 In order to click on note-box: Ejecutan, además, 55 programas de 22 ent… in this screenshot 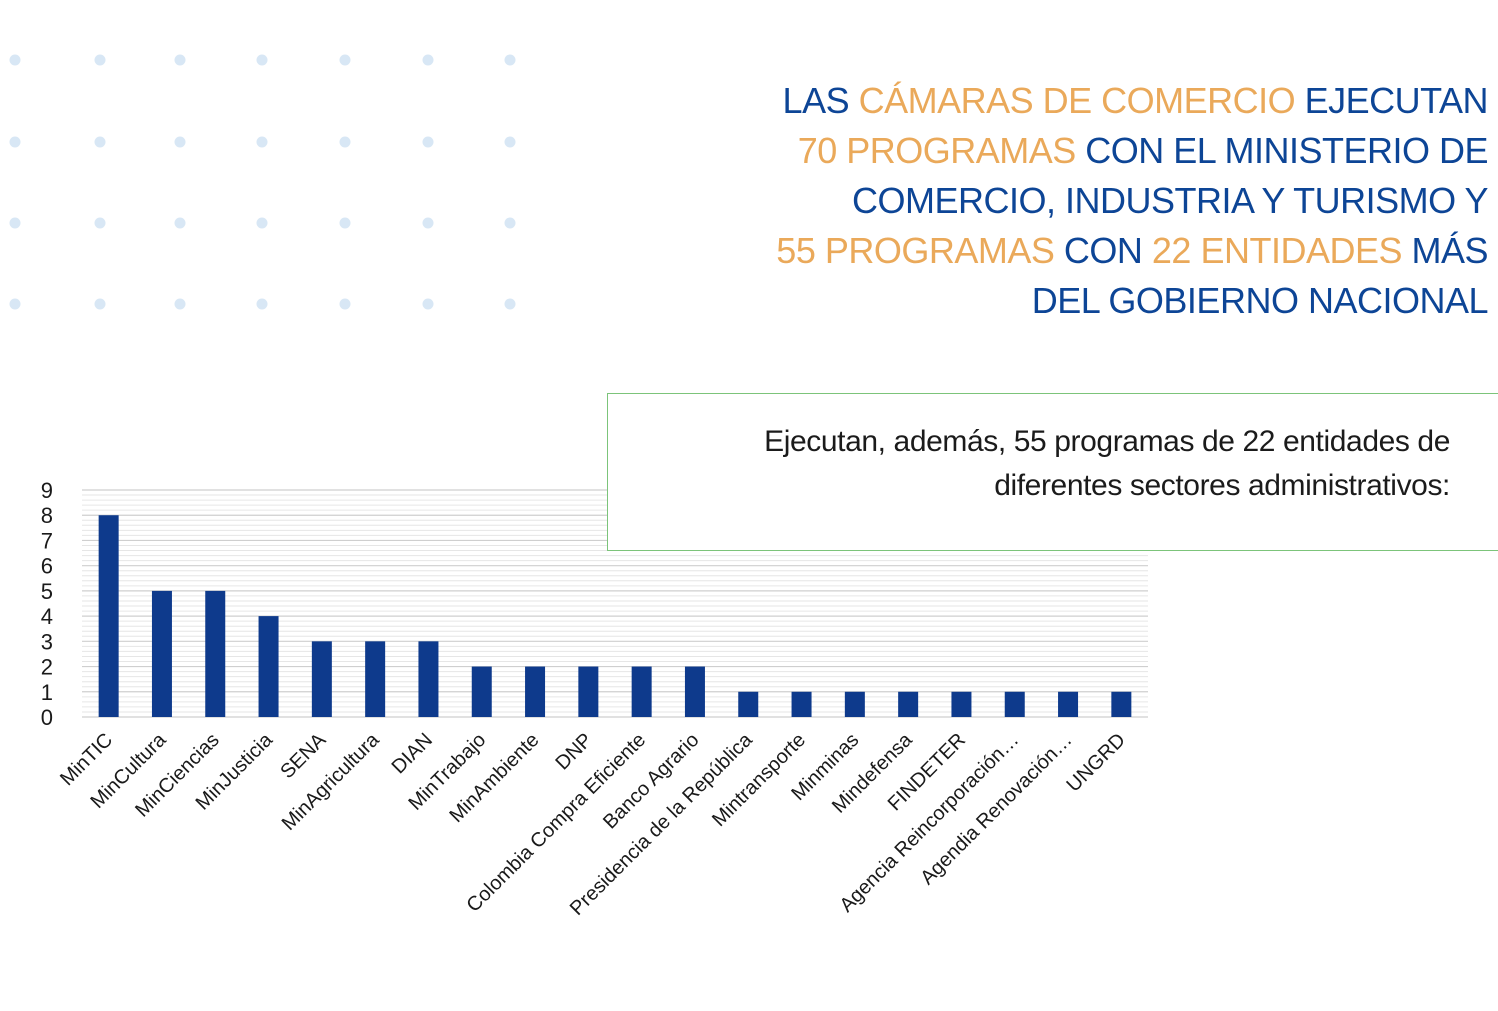, I will do `click(1052, 472)`.